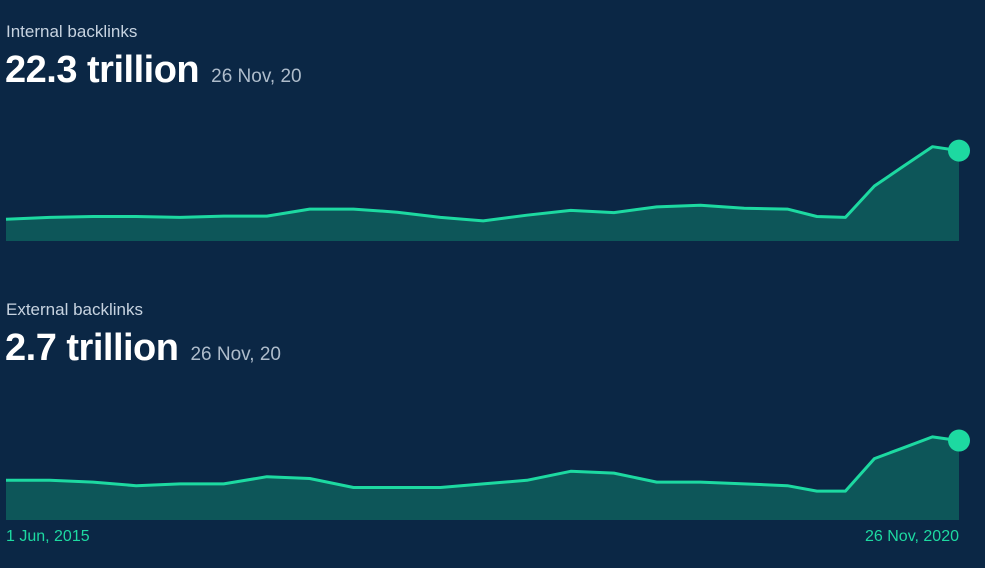  Describe the element at coordinates (102, 70) in the screenshot. I see `internal-backlinks-value: 22.3 trillion` at that location.